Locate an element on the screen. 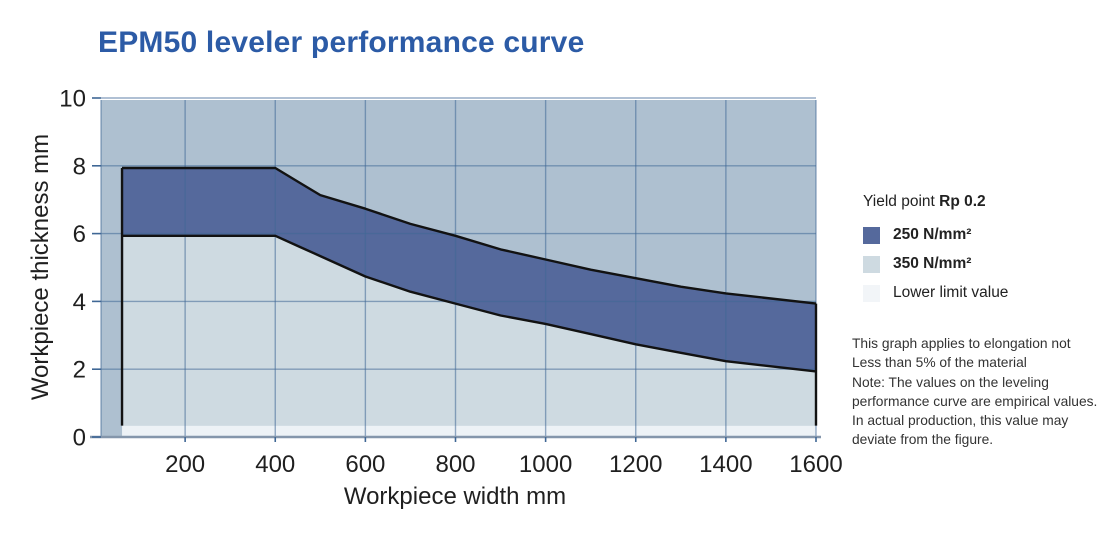 The image size is (1120, 538). y-tick-label: 8 is located at coordinates (79, 166).